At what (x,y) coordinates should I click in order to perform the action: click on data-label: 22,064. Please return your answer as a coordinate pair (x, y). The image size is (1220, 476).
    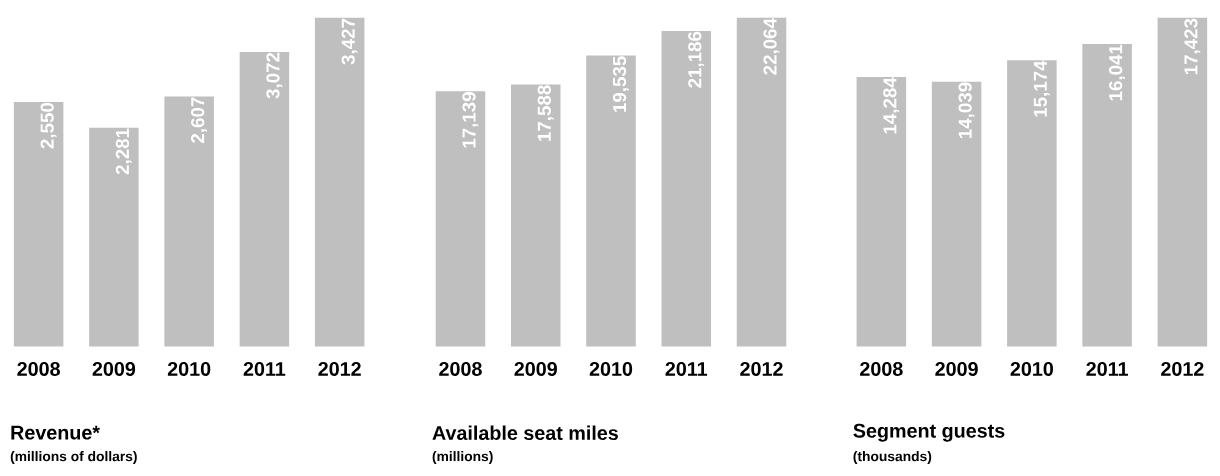
    Looking at the image, I should click on (771, 46).